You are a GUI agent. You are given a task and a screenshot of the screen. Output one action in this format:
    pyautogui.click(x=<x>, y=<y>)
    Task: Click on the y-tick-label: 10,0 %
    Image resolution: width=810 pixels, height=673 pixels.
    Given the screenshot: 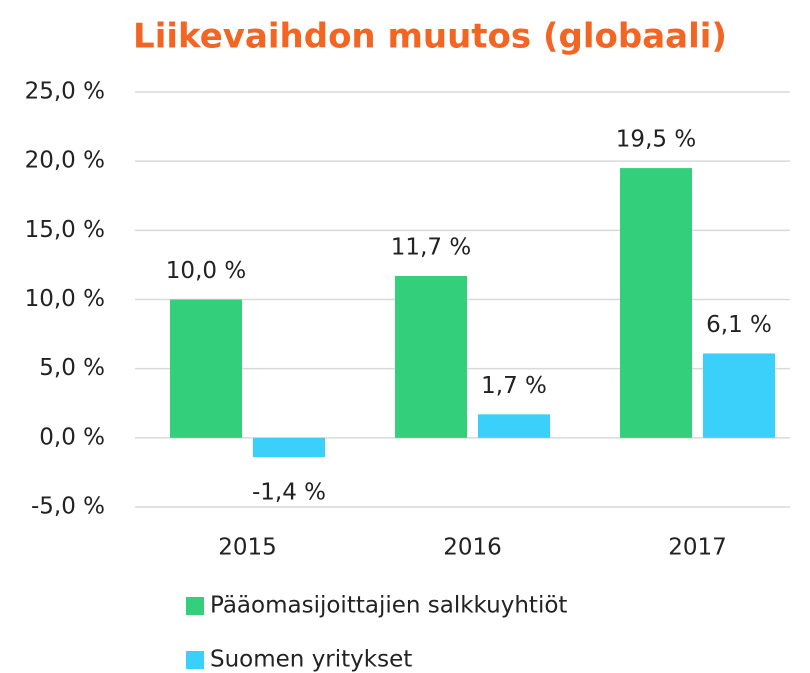 What is the action you would take?
    pyautogui.click(x=65, y=299)
    